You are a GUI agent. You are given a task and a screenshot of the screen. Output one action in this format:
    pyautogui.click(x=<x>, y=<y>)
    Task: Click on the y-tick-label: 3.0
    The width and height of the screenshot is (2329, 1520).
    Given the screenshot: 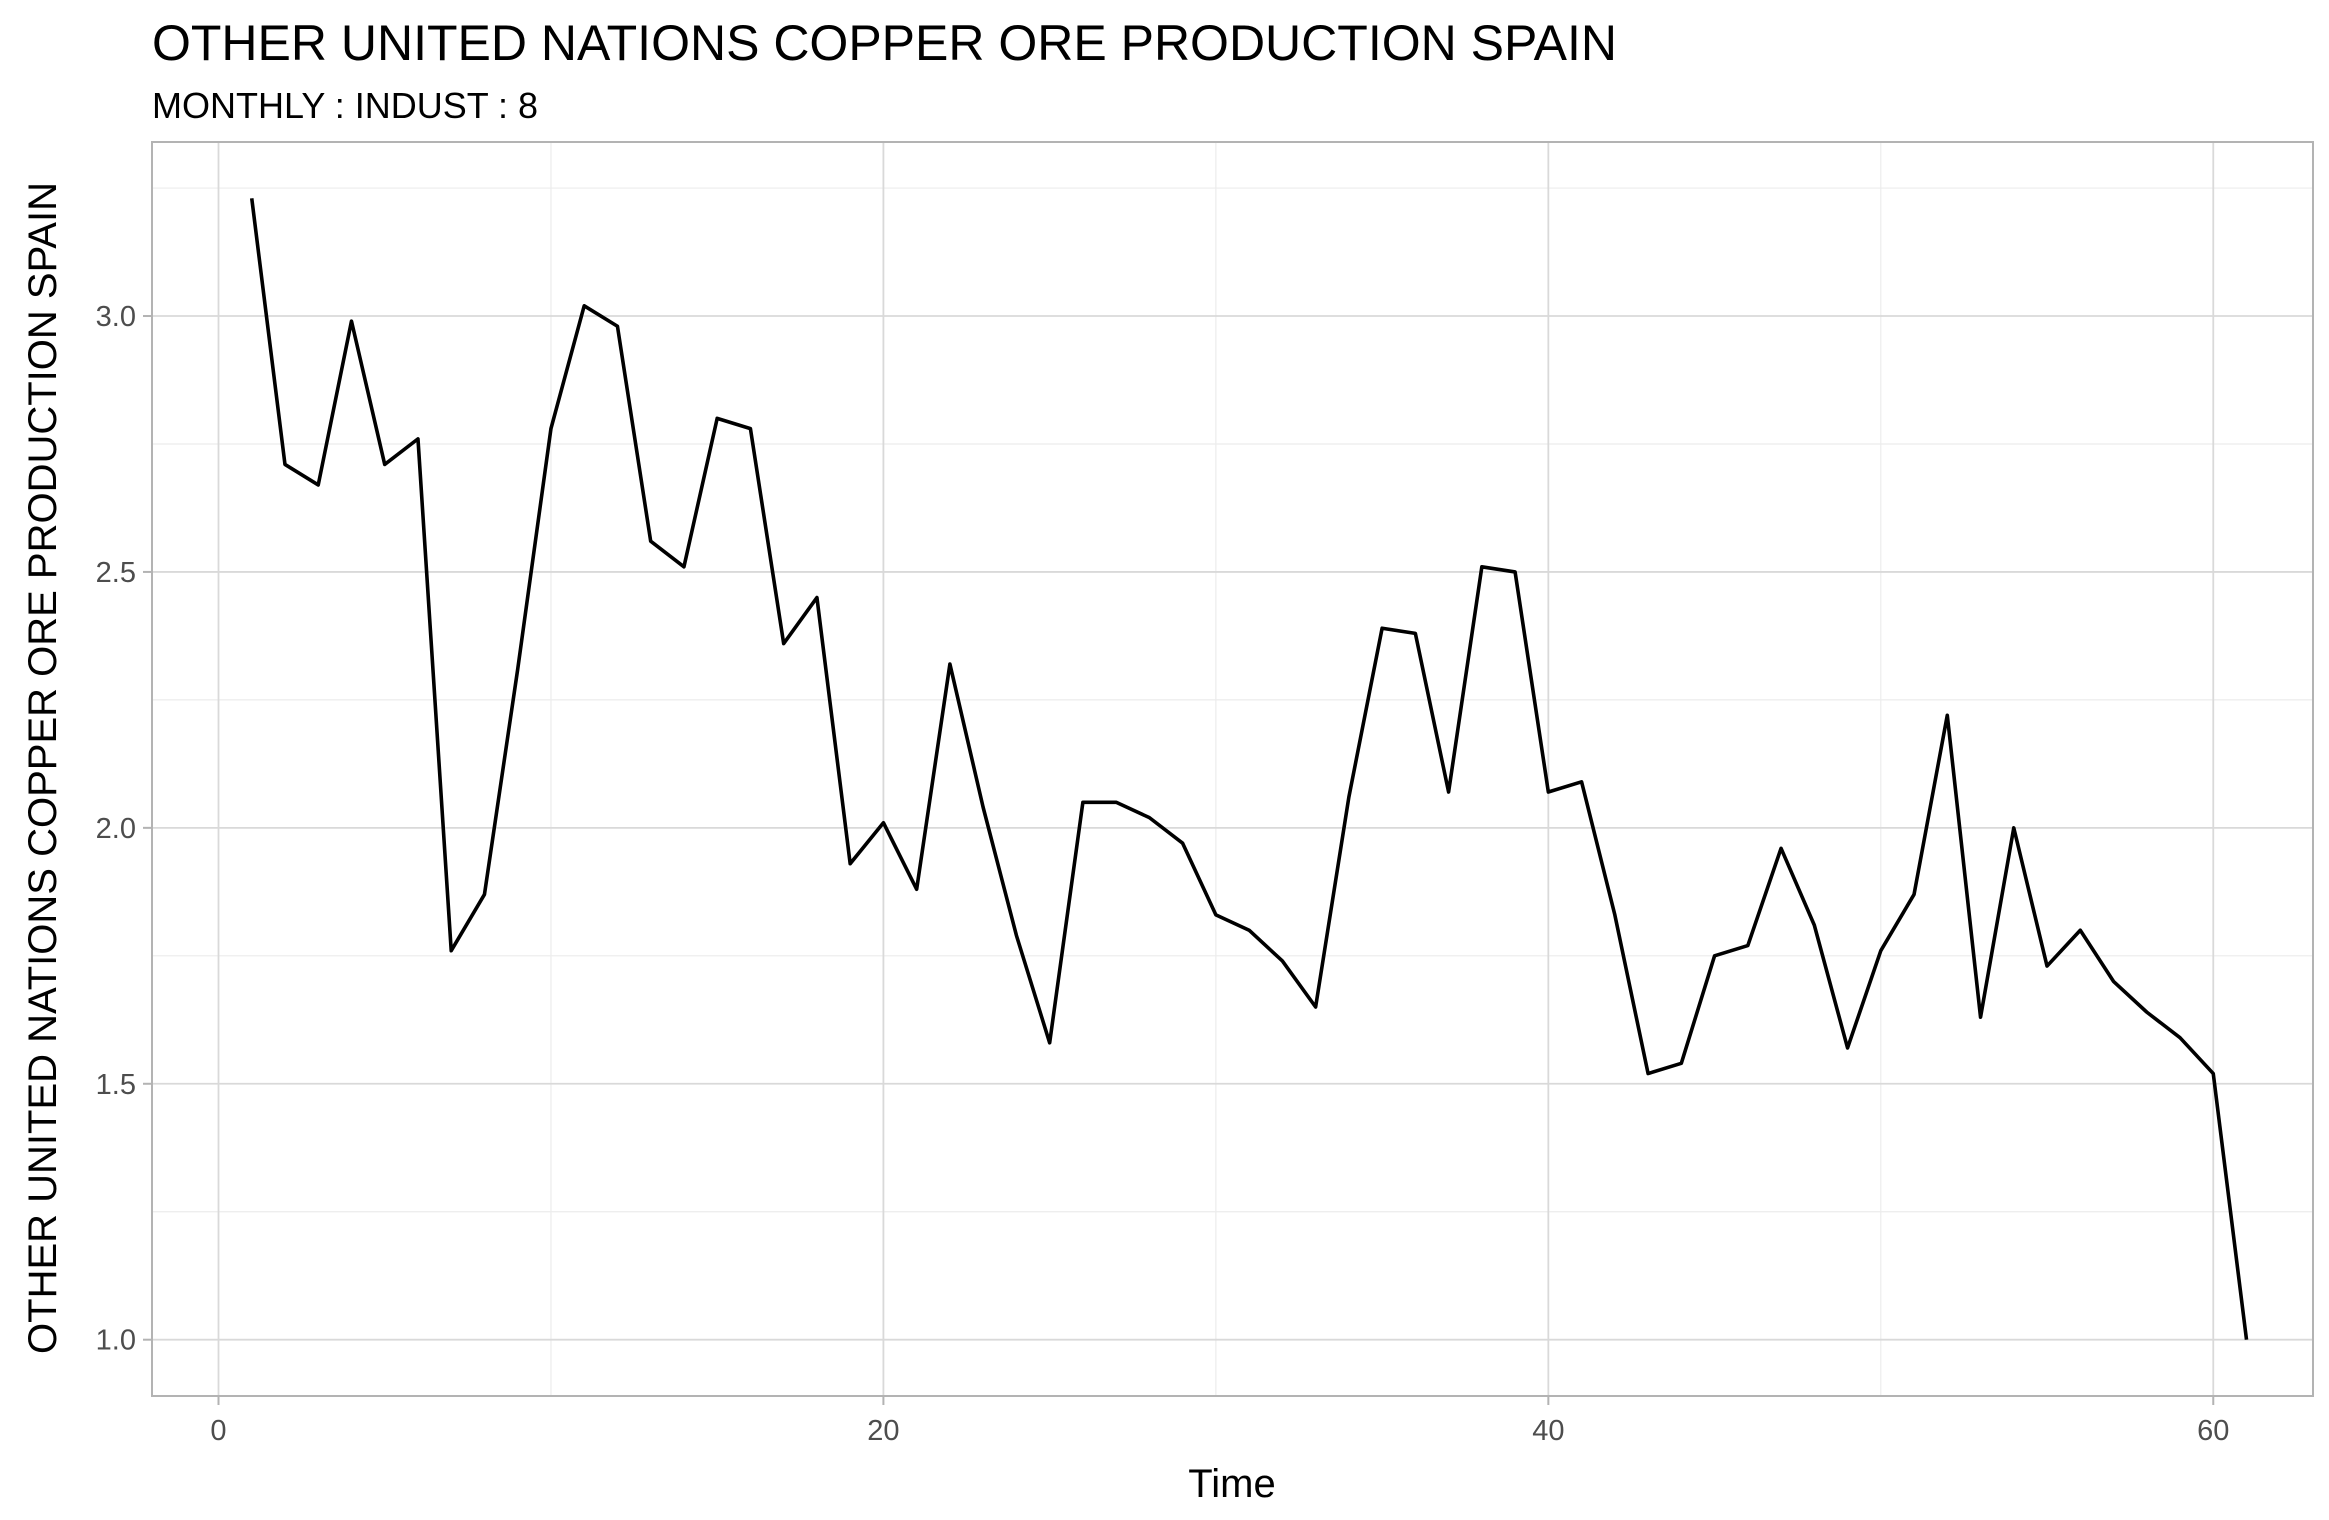 What is the action you would take?
    pyautogui.click(x=116, y=317)
    